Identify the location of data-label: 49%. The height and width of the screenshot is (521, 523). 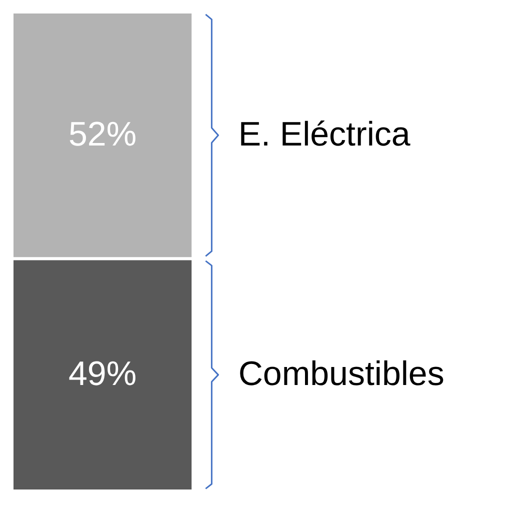
(102, 373).